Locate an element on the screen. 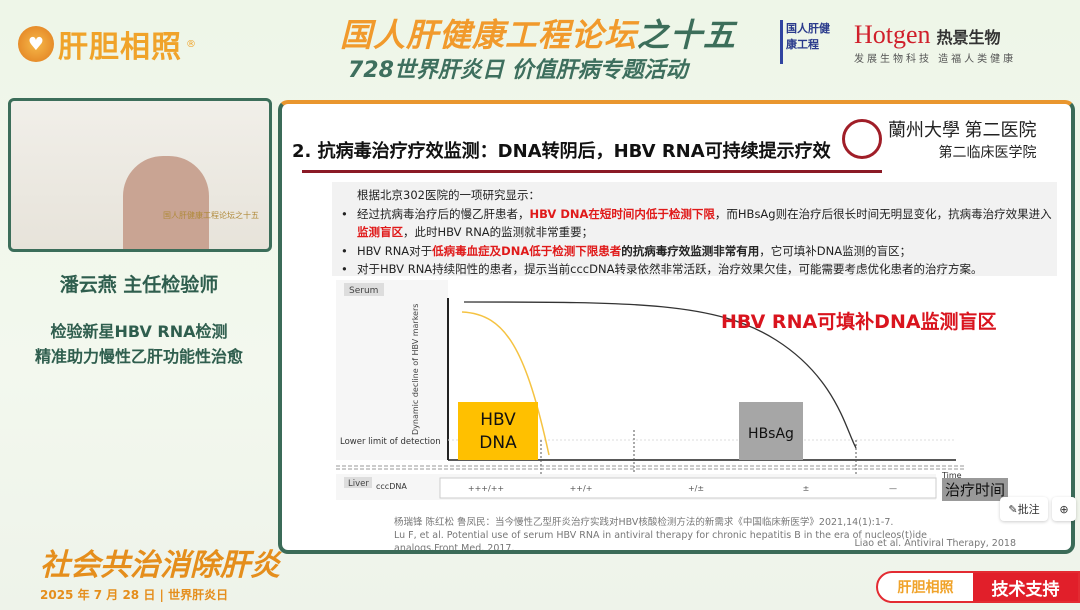 This screenshot has height=610, width=1080. cccdna-bar is located at coordinates (688, 488).